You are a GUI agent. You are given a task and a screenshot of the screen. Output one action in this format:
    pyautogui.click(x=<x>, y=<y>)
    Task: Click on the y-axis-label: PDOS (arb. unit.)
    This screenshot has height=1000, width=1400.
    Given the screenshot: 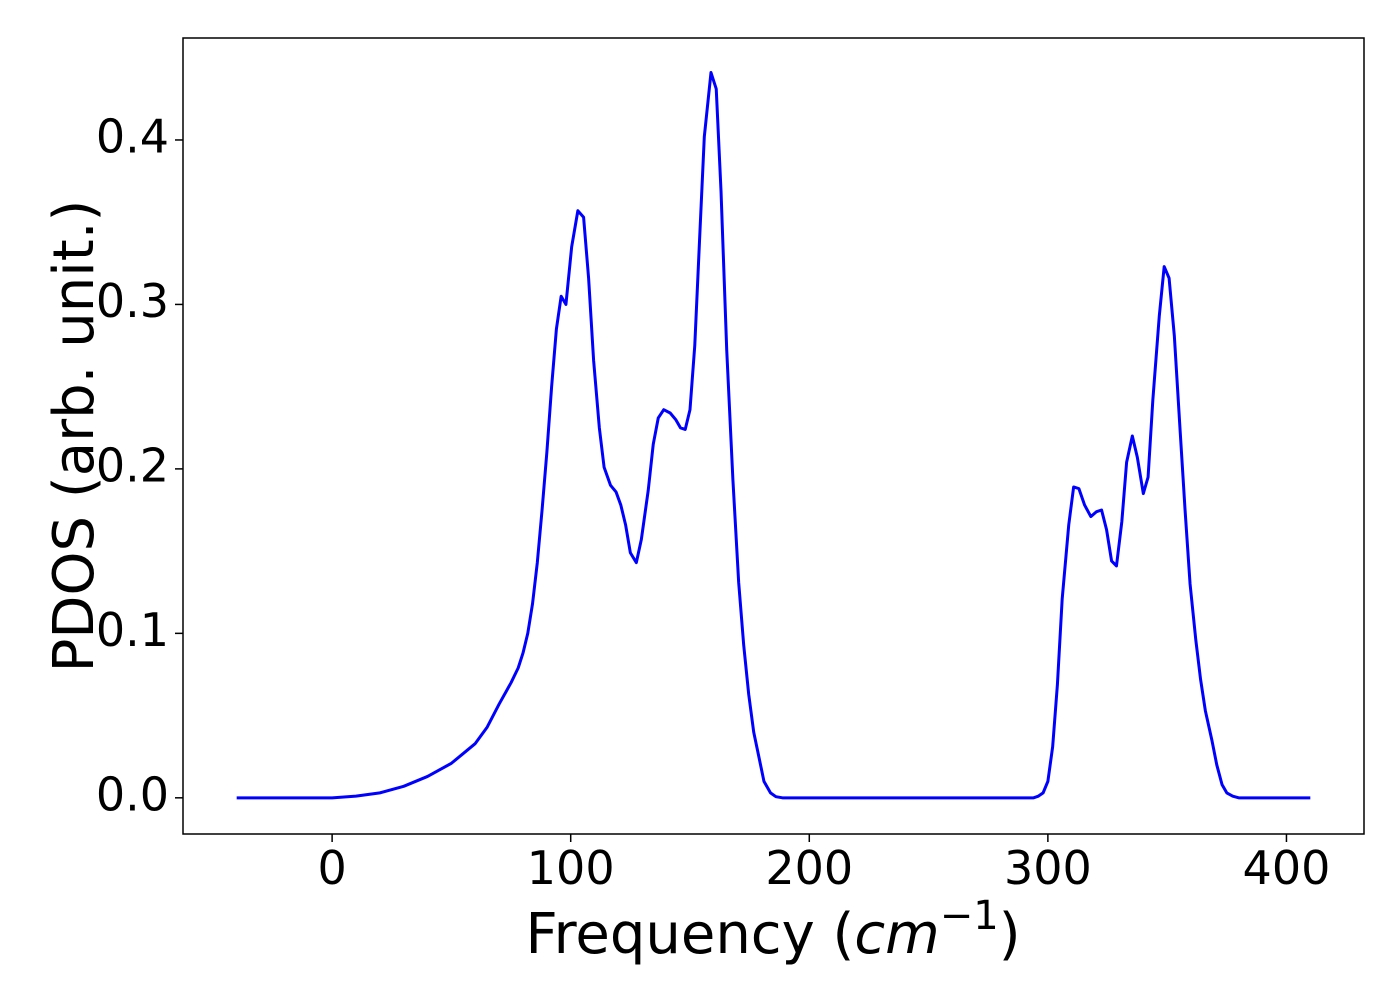 What is the action you would take?
    pyautogui.click(x=74, y=436)
    